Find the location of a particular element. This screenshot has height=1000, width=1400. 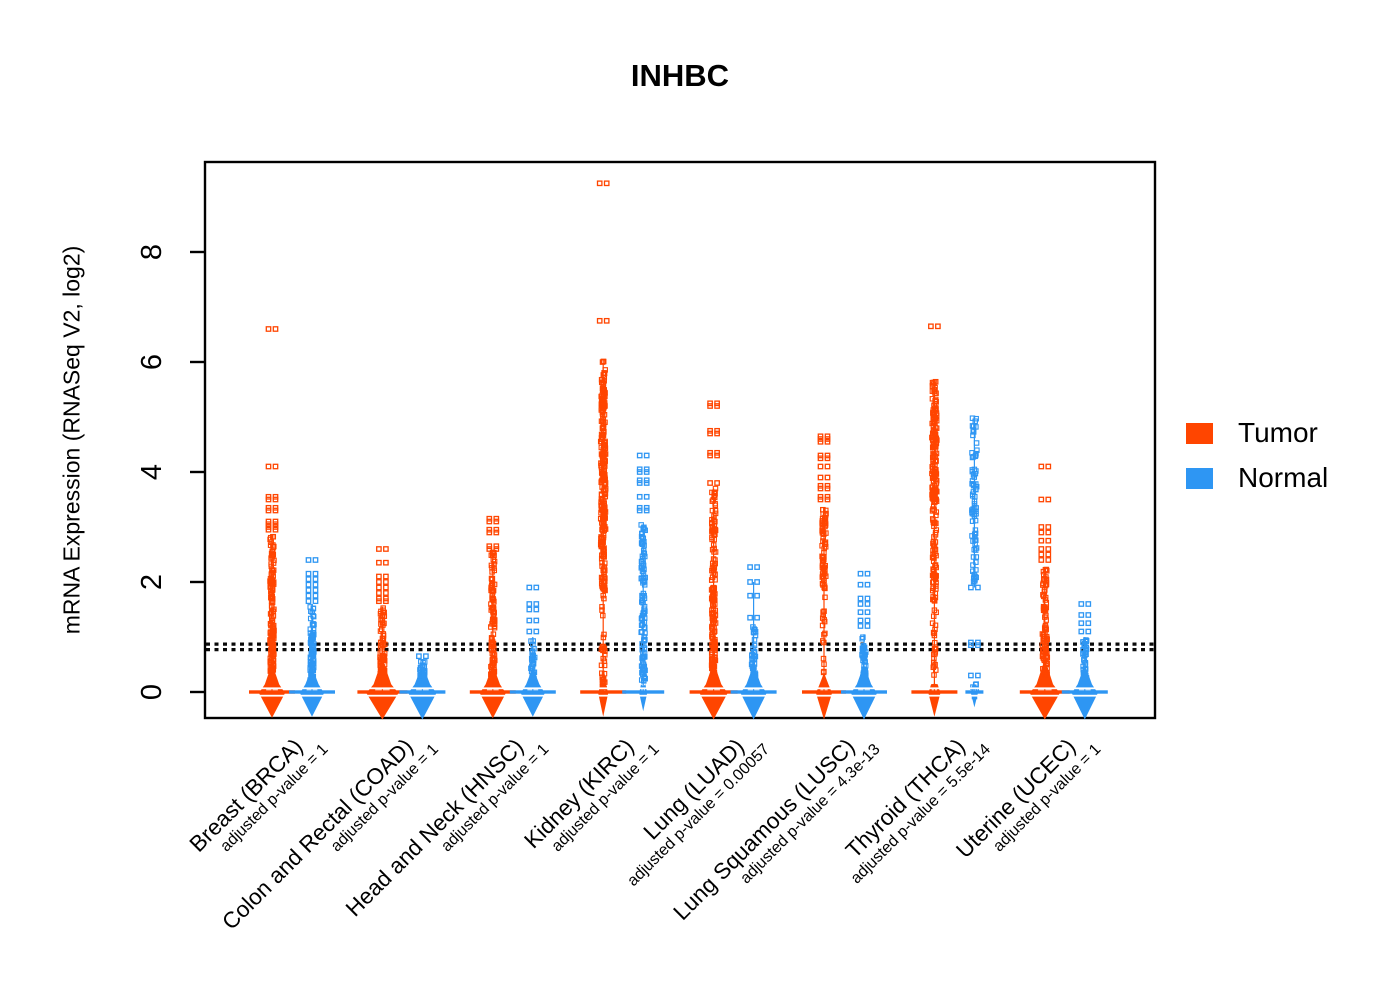

strip-LUSC-normal is located at coordinates (864, 645).